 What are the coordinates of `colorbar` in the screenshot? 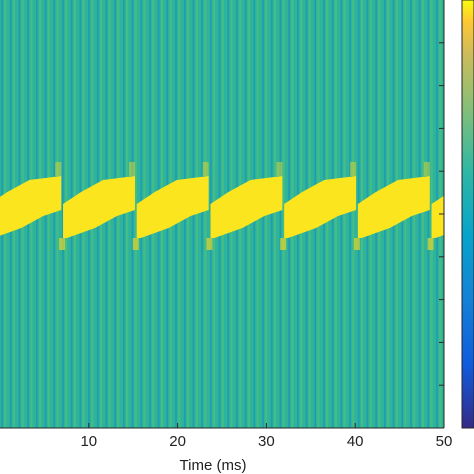 It's located at (467, 214).